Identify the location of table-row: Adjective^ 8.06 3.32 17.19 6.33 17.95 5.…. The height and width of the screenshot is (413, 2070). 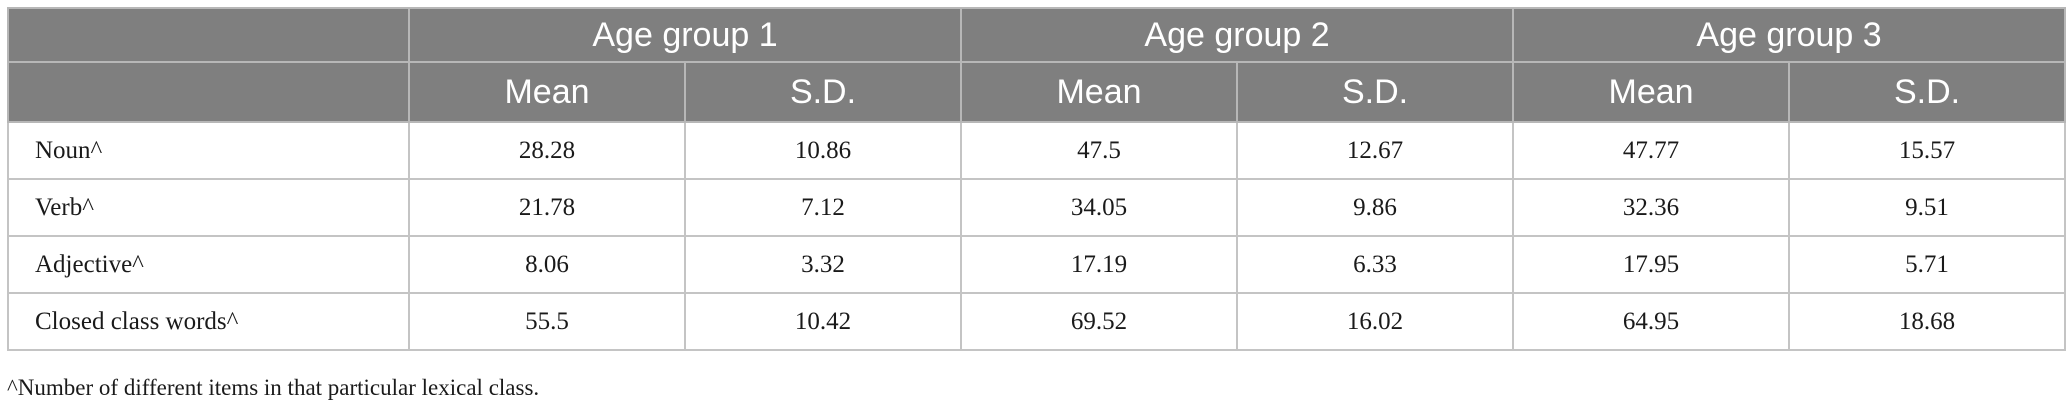
(1037, 264).